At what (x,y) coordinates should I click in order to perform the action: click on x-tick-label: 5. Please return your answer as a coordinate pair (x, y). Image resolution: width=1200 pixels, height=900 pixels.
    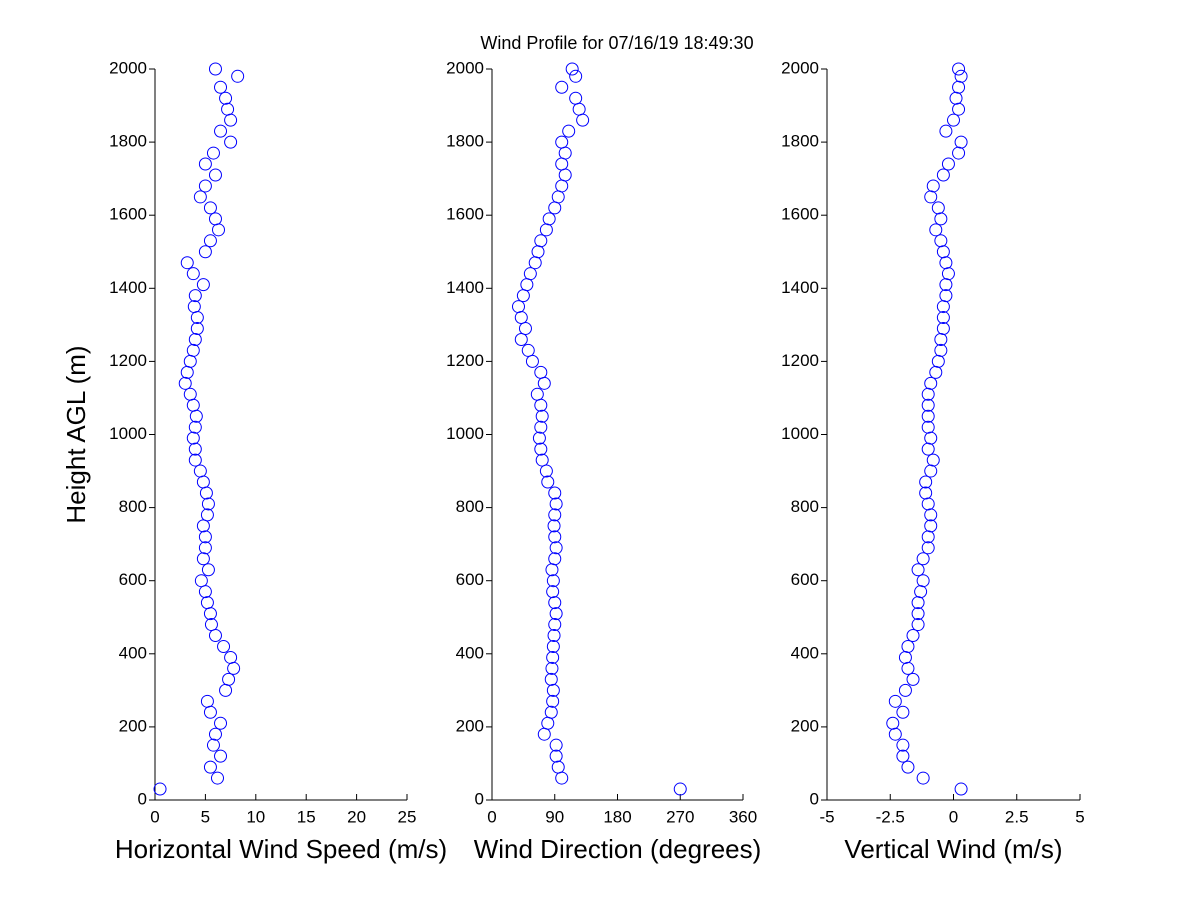
    Looking at the image, I should click on (205, 816).